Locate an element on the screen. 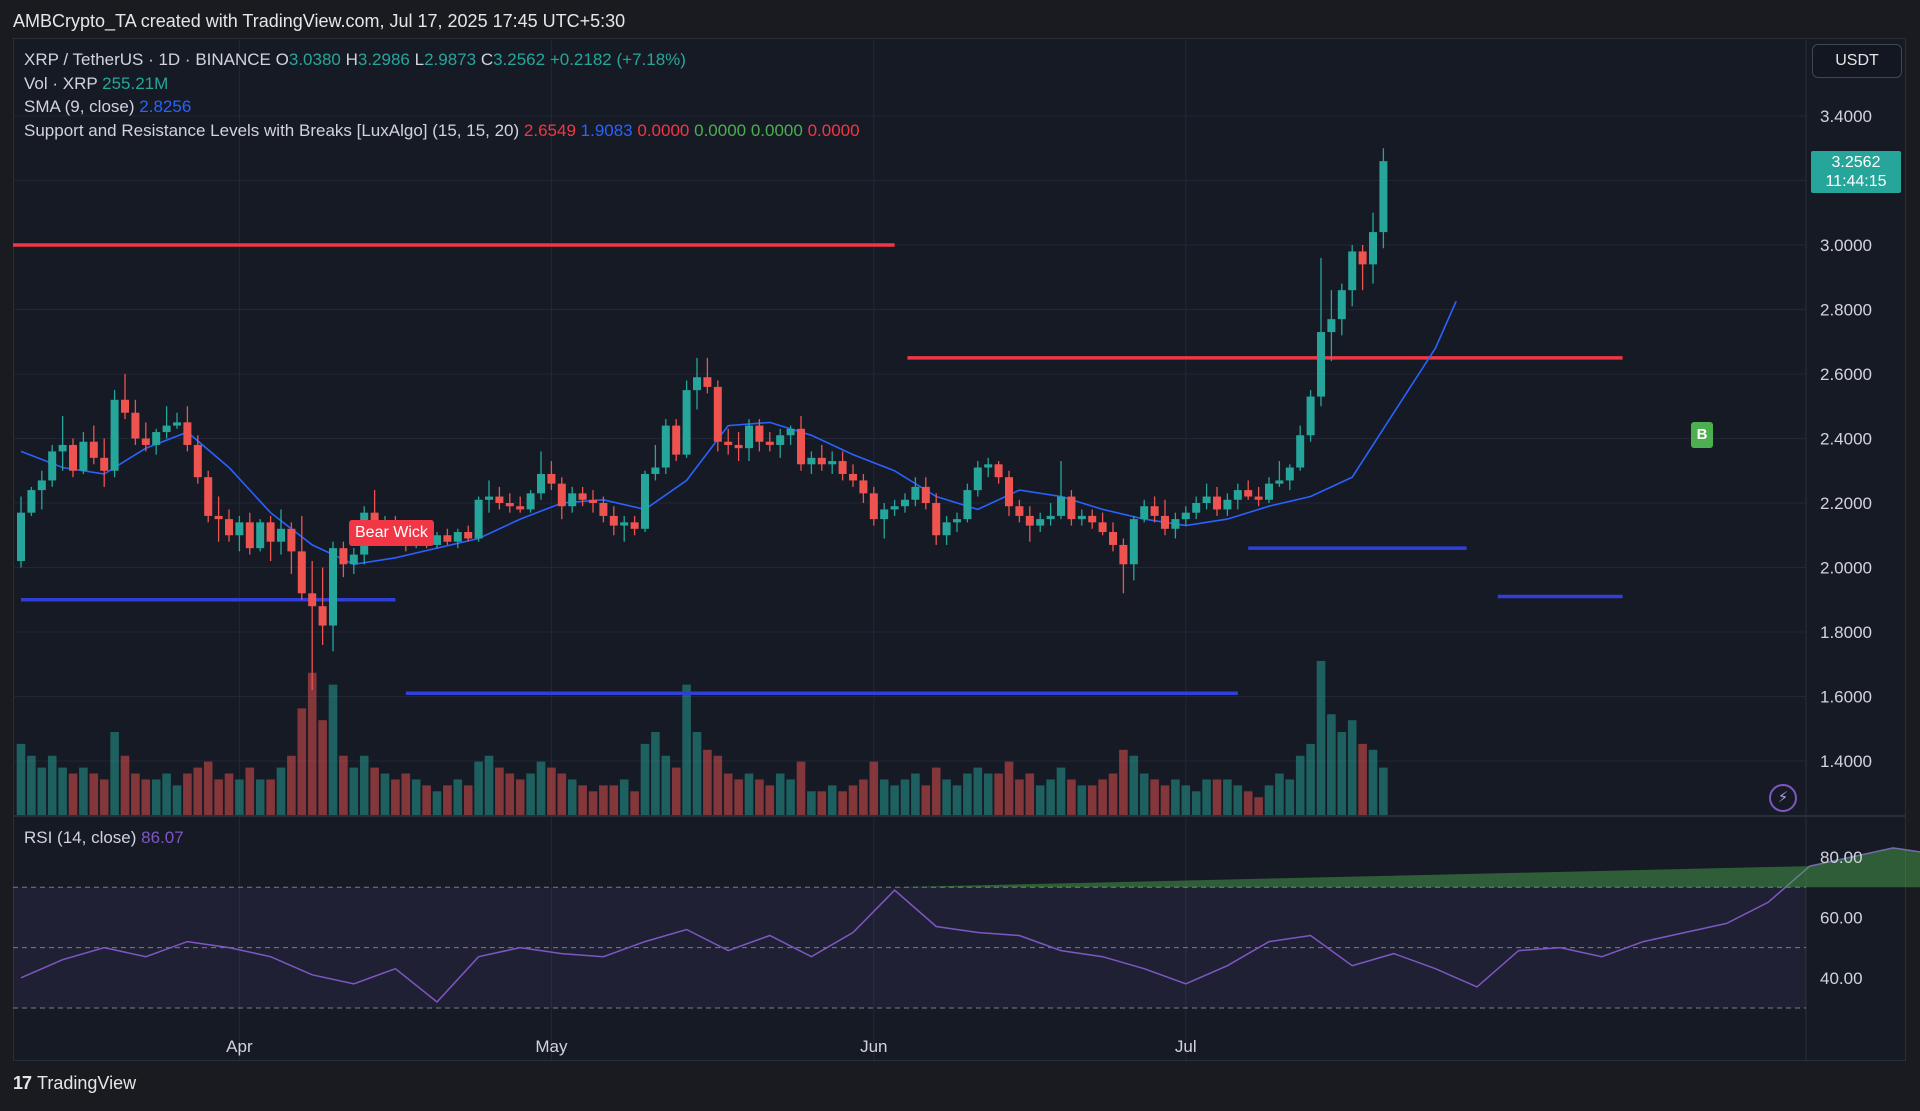  price-tick-label: 1.8000 is located at coordinates (1846, 632).